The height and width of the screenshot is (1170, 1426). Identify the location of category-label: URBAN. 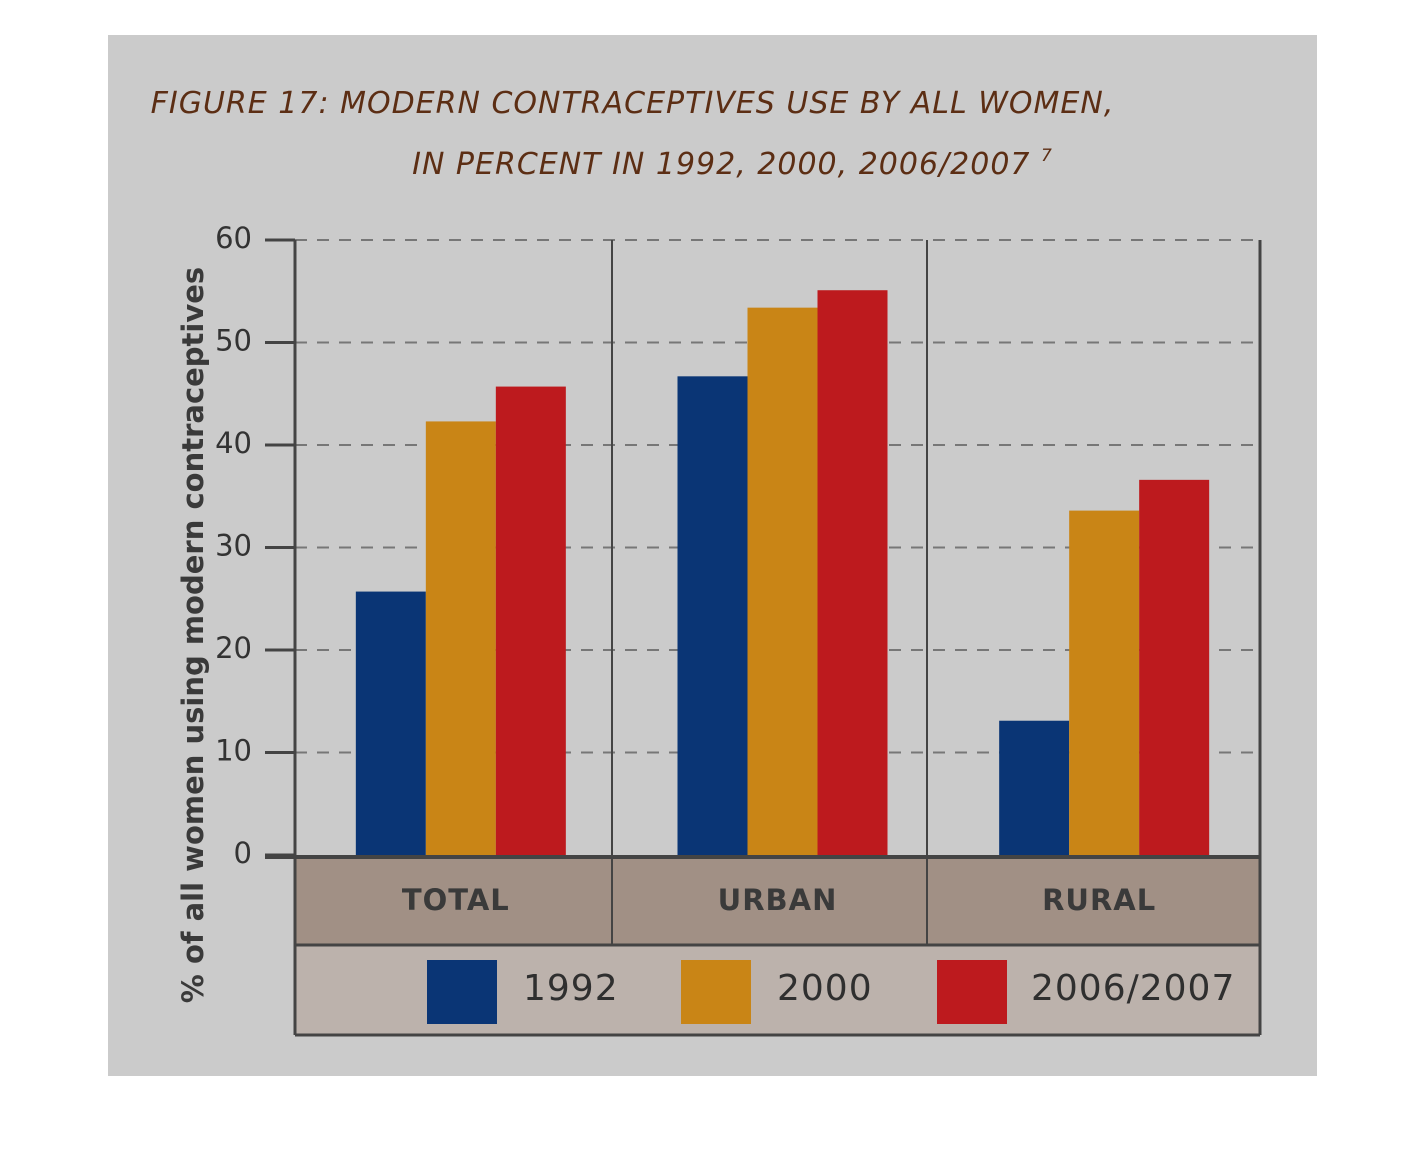
(778, 900).